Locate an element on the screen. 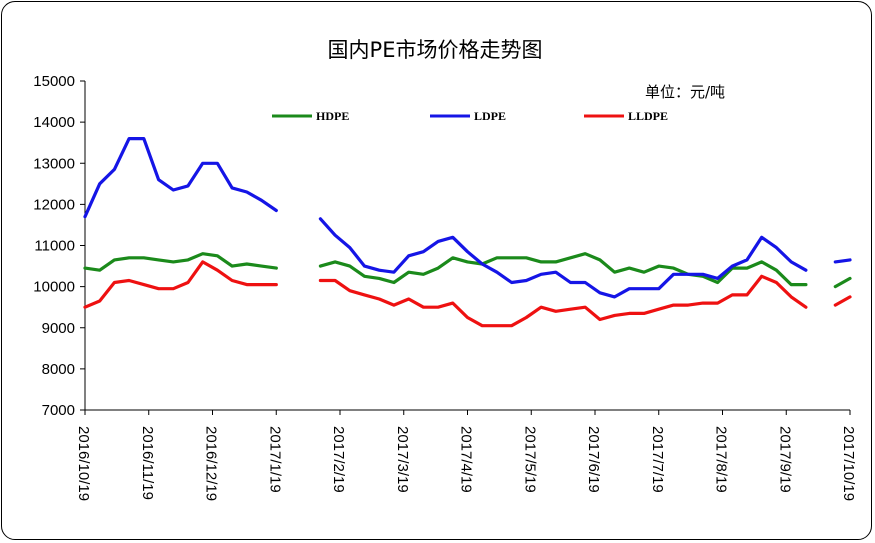  legend-label-lldpe: LLDPE is located at coordinates (648, 116).